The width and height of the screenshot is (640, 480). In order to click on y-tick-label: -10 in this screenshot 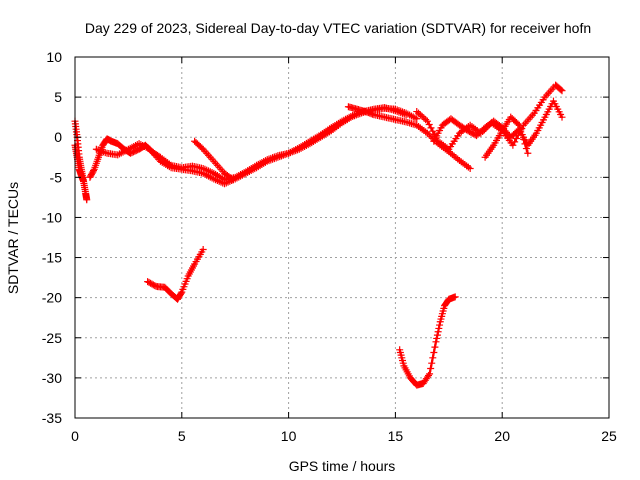, I will do `click(52, 217)`.